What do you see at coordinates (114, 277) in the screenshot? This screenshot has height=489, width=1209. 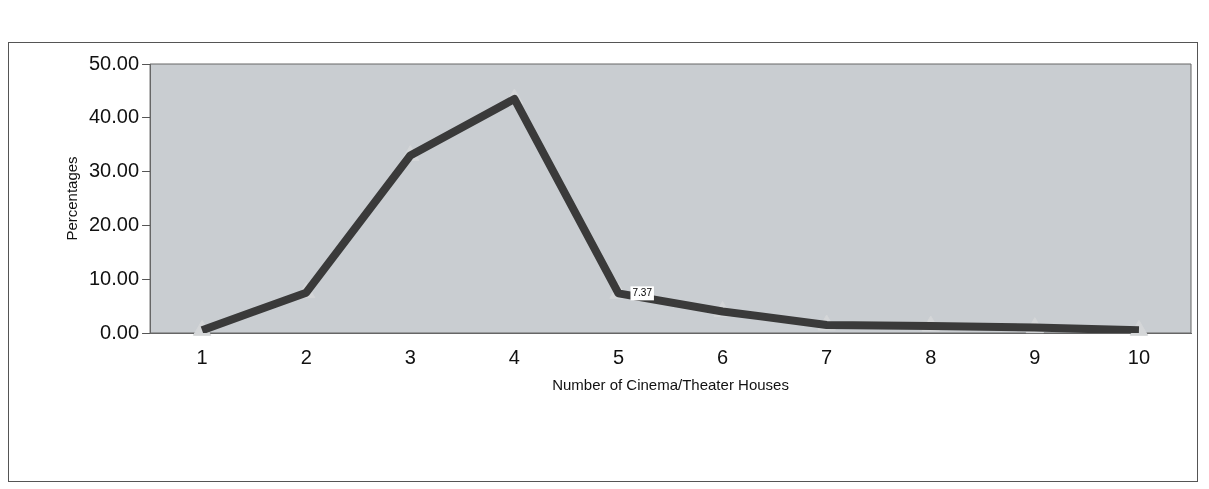 I see `y-tick-label: 10.00` at bounding box center [114, 277].